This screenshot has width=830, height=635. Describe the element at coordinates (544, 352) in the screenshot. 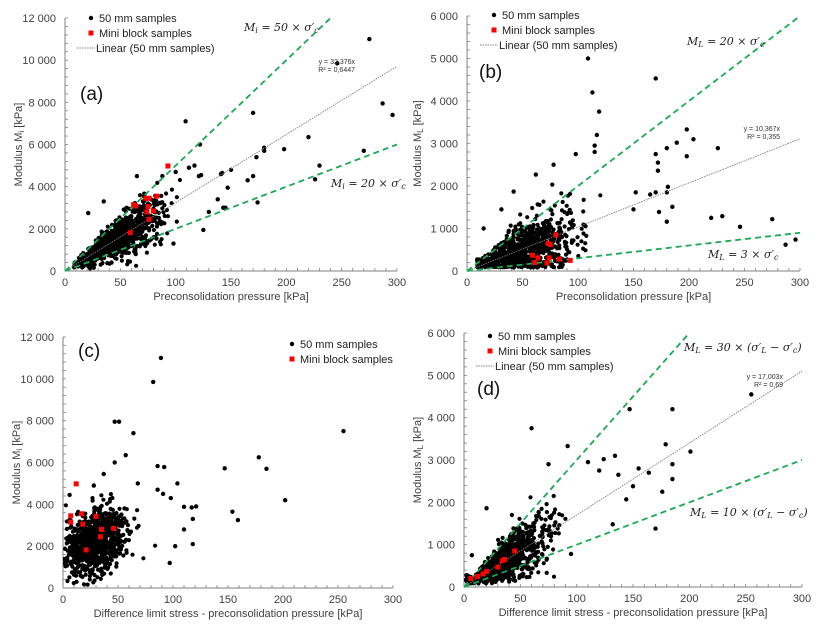

I see `legend-label: Mini block samples` at that location.